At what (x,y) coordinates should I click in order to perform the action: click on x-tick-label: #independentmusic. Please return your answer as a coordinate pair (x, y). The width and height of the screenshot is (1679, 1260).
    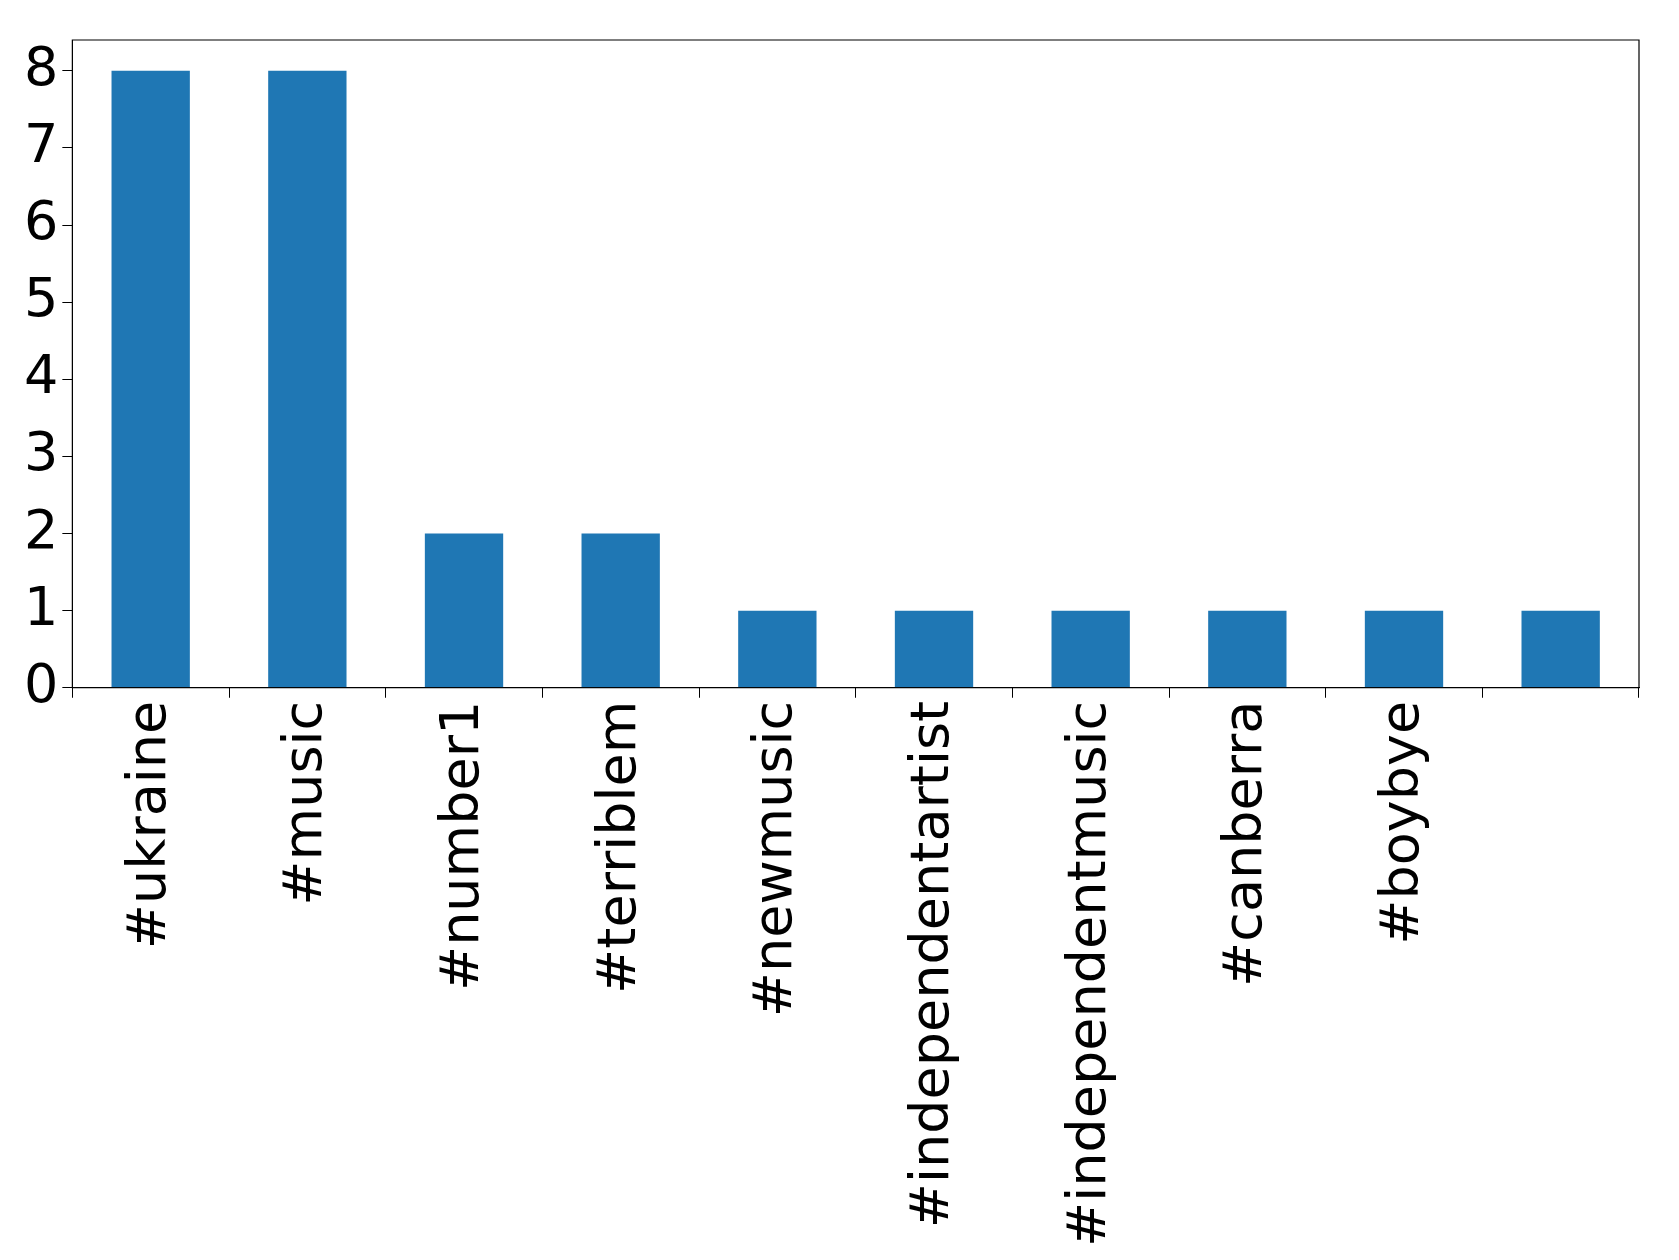
    Looking at the image, I should click on (1086, 973).